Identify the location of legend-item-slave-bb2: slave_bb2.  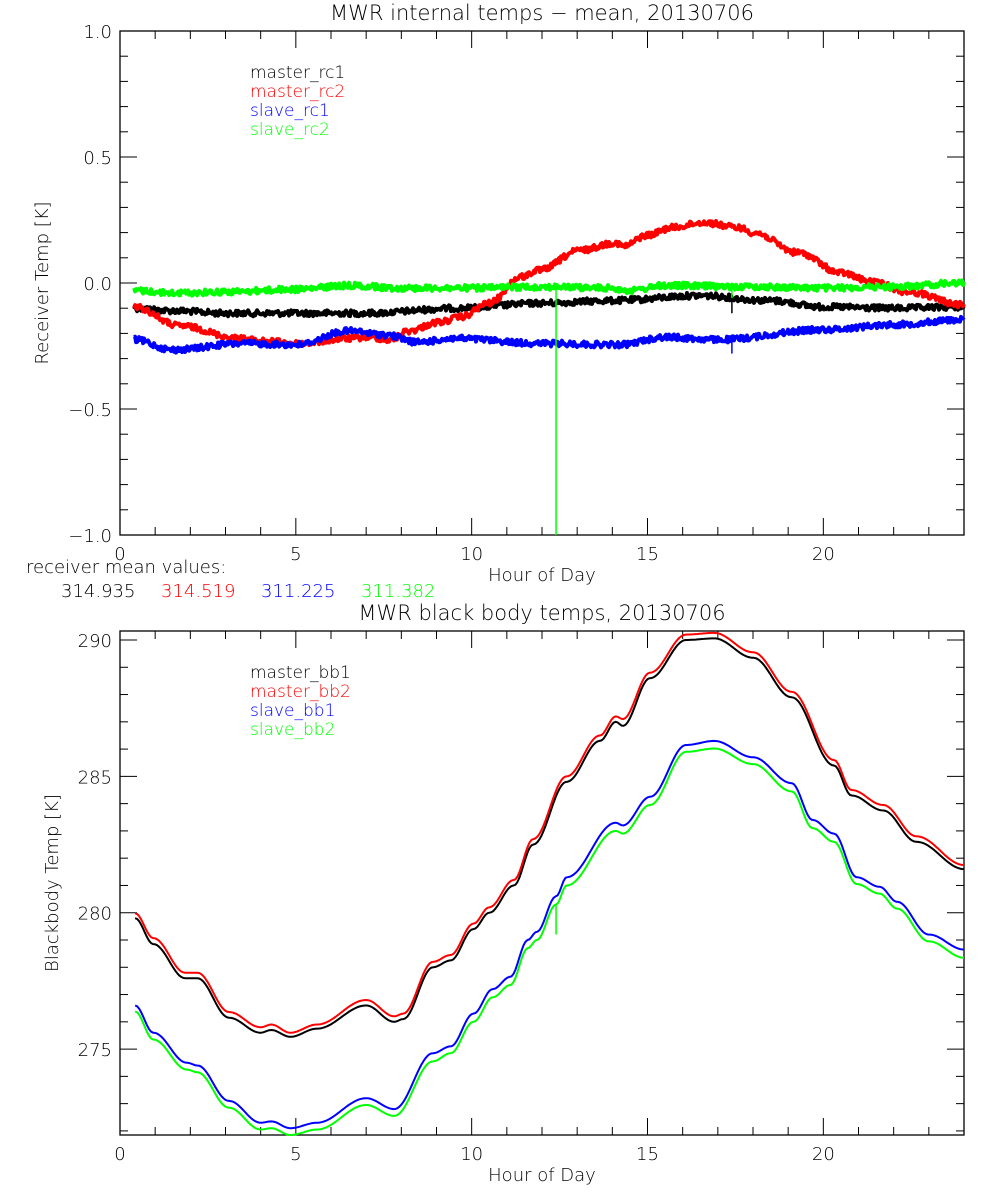
(292, 730).